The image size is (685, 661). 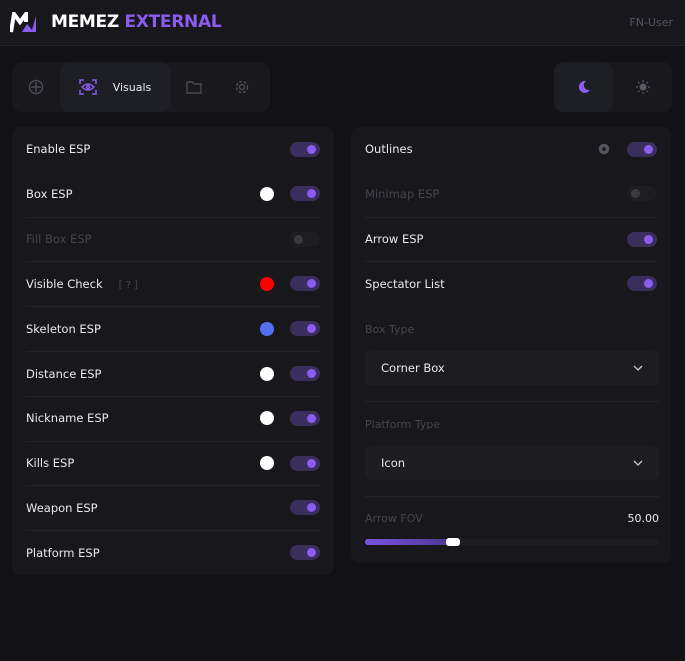 I want to click on row-visible-check: Visible Check [ ? ], so click(x=173, y=283).